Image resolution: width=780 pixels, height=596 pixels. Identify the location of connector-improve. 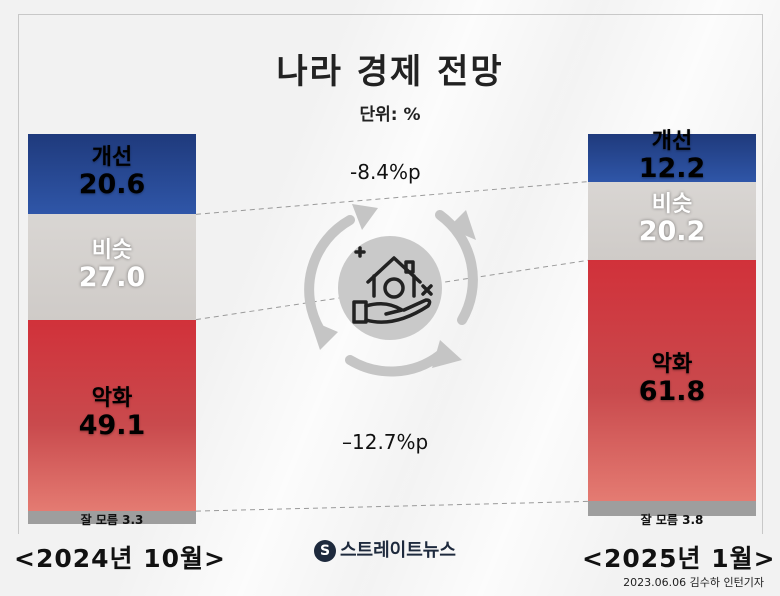
(392, 198).